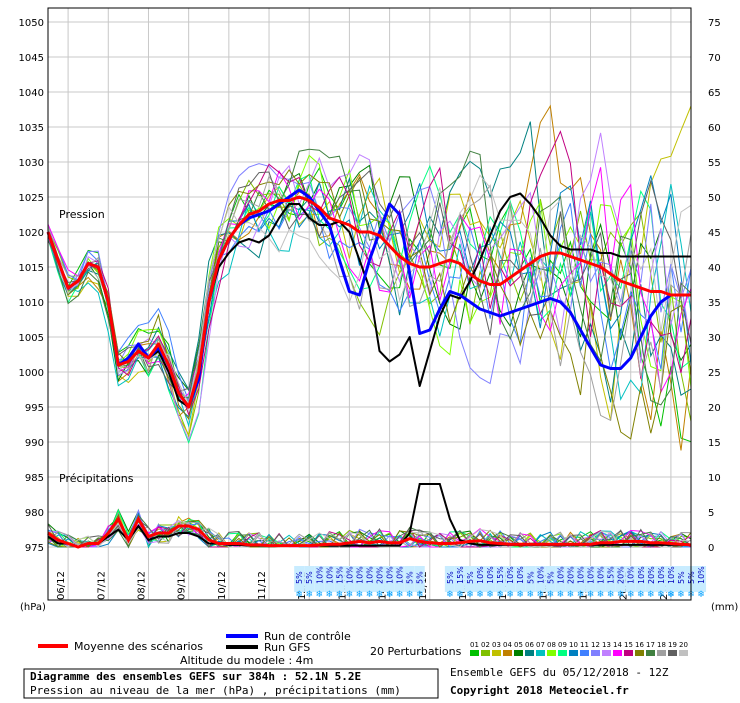  I want to click on precip-tick-label: 40, so click(714, 268).